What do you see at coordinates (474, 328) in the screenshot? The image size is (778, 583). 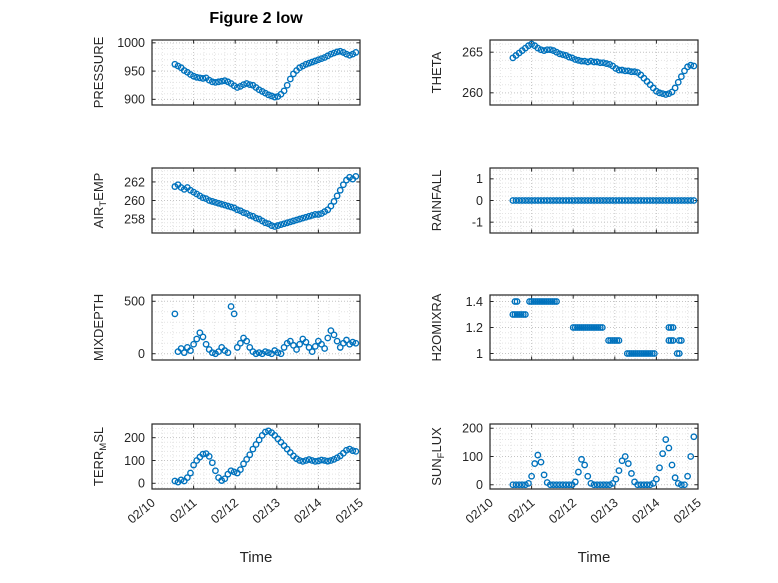 I see `y-tick-label: 1.2` at bounding box center [474, 328].